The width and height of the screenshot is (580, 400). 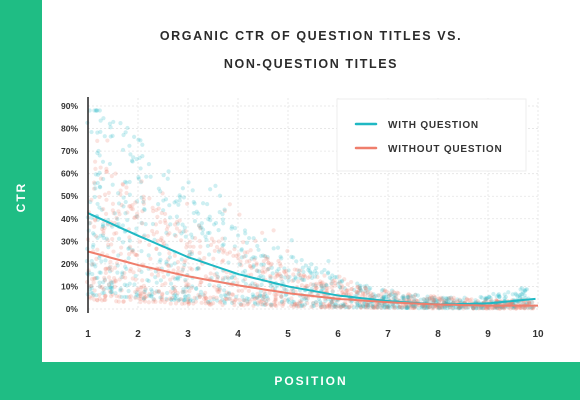 What do you see at coordinates (238, 334) in the screenshot?
I see `x-tick-label: 4` at bounding box center [238, 334].